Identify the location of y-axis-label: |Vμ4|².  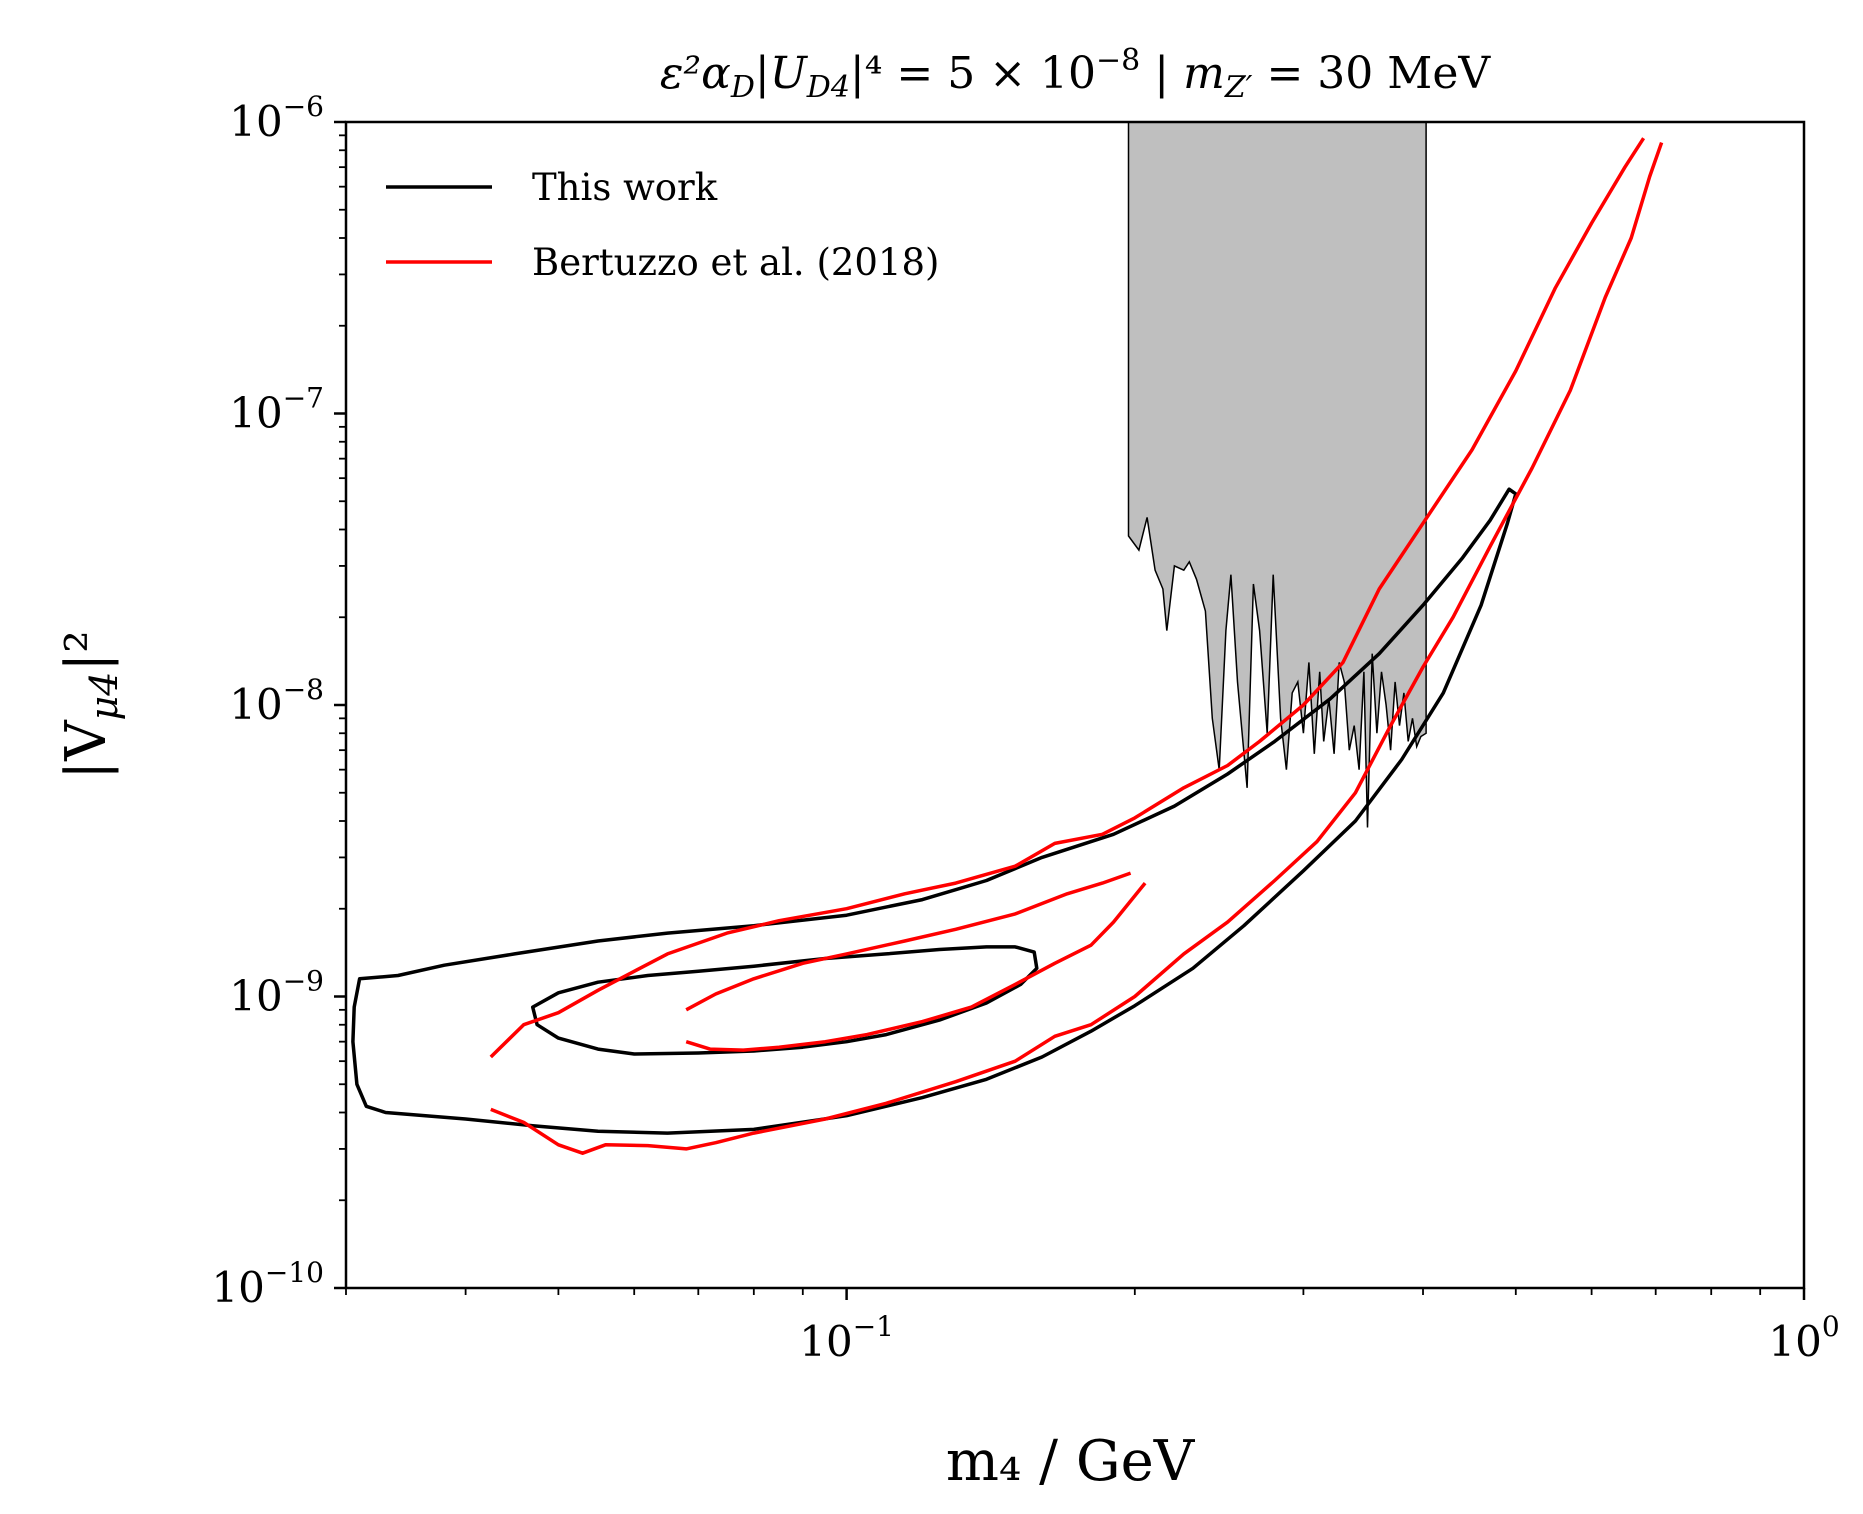
(90, 705).